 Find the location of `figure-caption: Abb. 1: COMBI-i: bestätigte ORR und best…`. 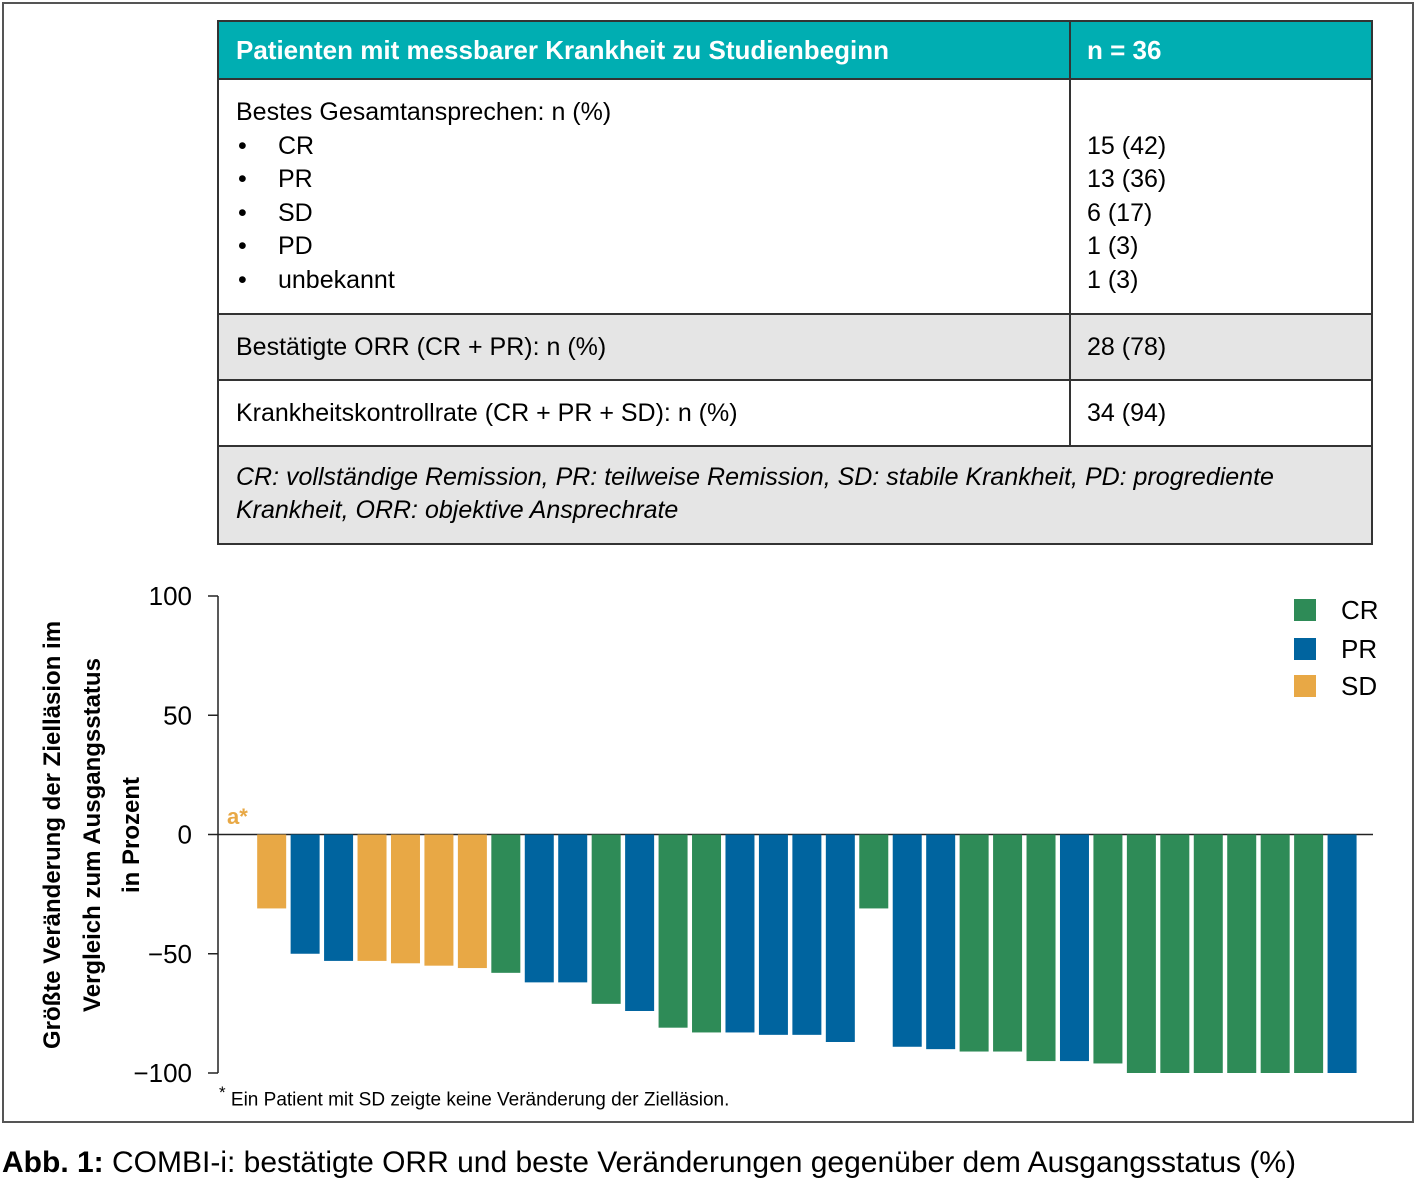

figure-caption: Abb. 1: COMBI-i: bestätigte ORR und best… is located at coordinates (649, 1163).